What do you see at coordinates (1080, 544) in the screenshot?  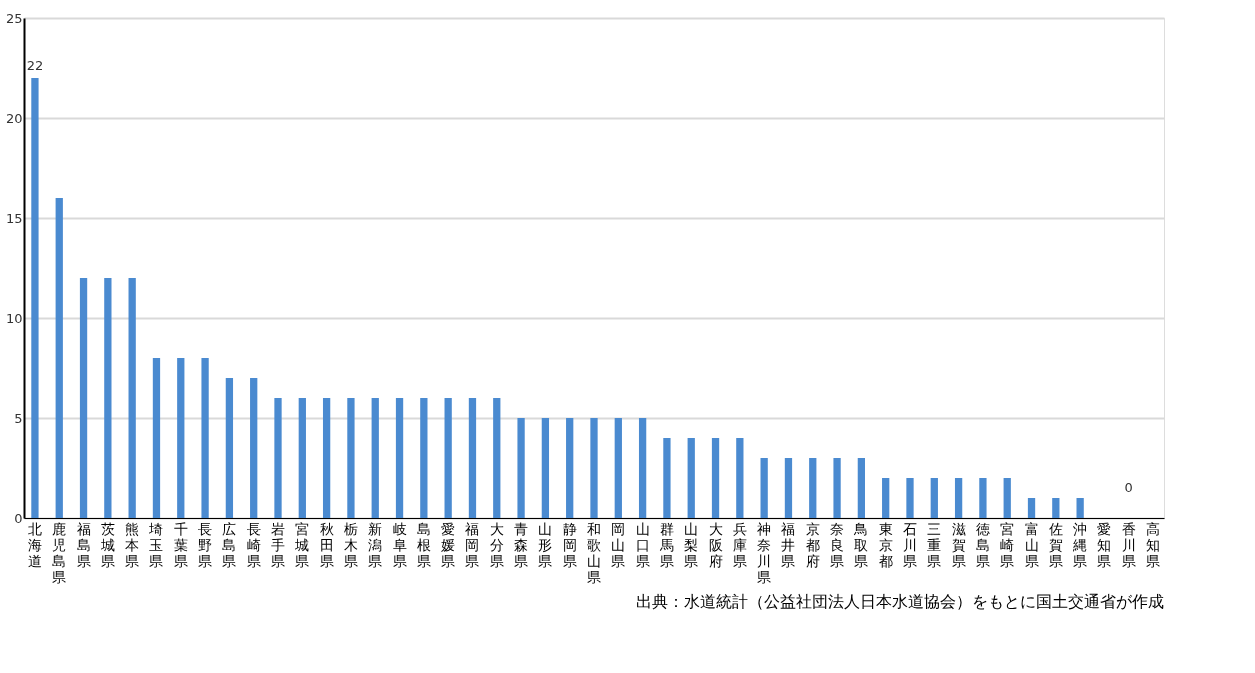 I see `x-tick-label: 沖縄県` at bounding box center [1080, 544].